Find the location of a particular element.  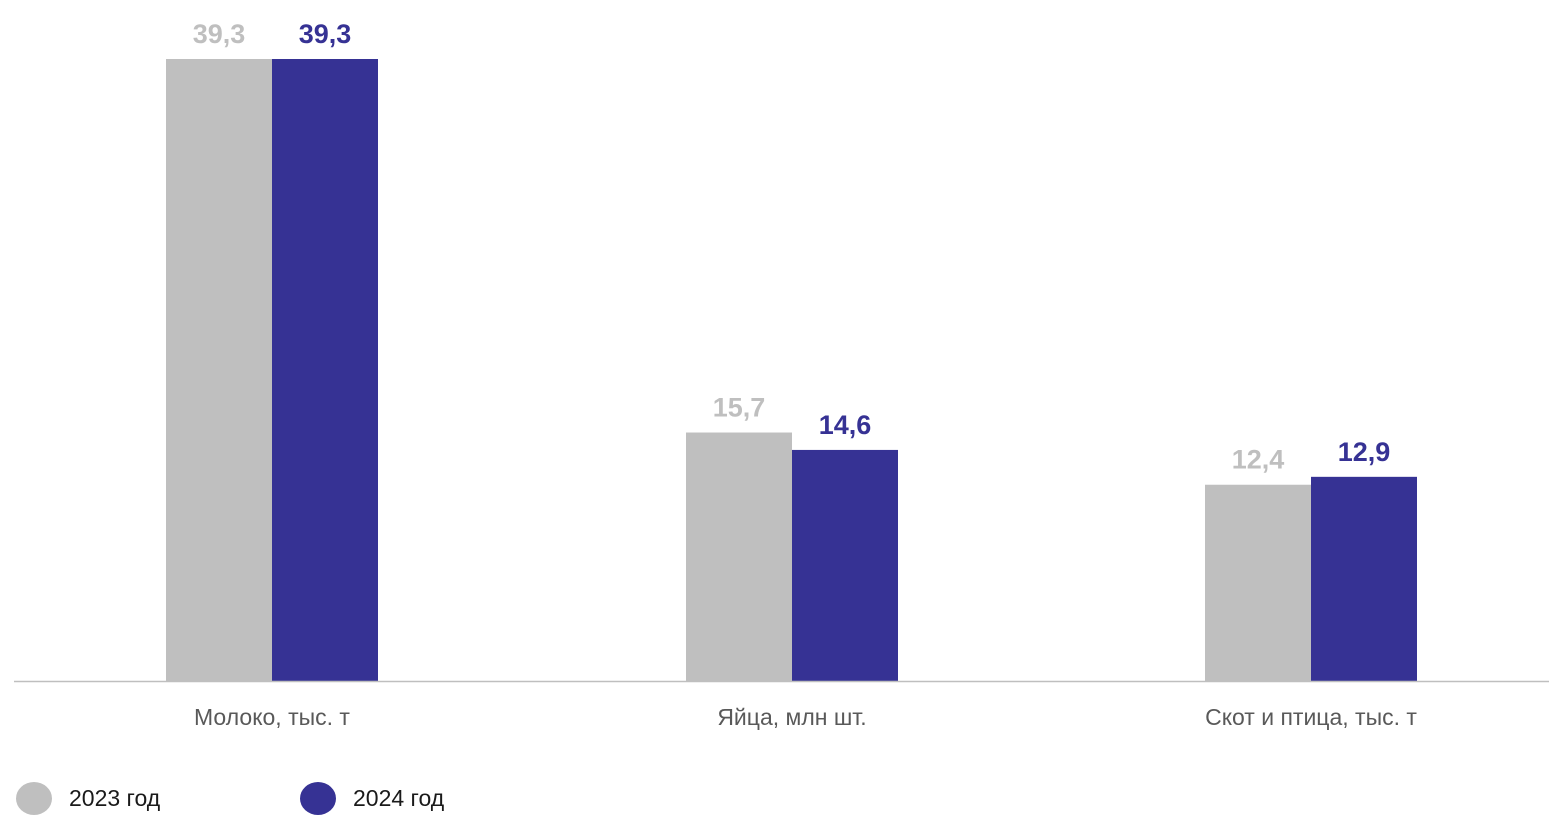

legend-swatch-2024 is located at coordinates (318, 798).